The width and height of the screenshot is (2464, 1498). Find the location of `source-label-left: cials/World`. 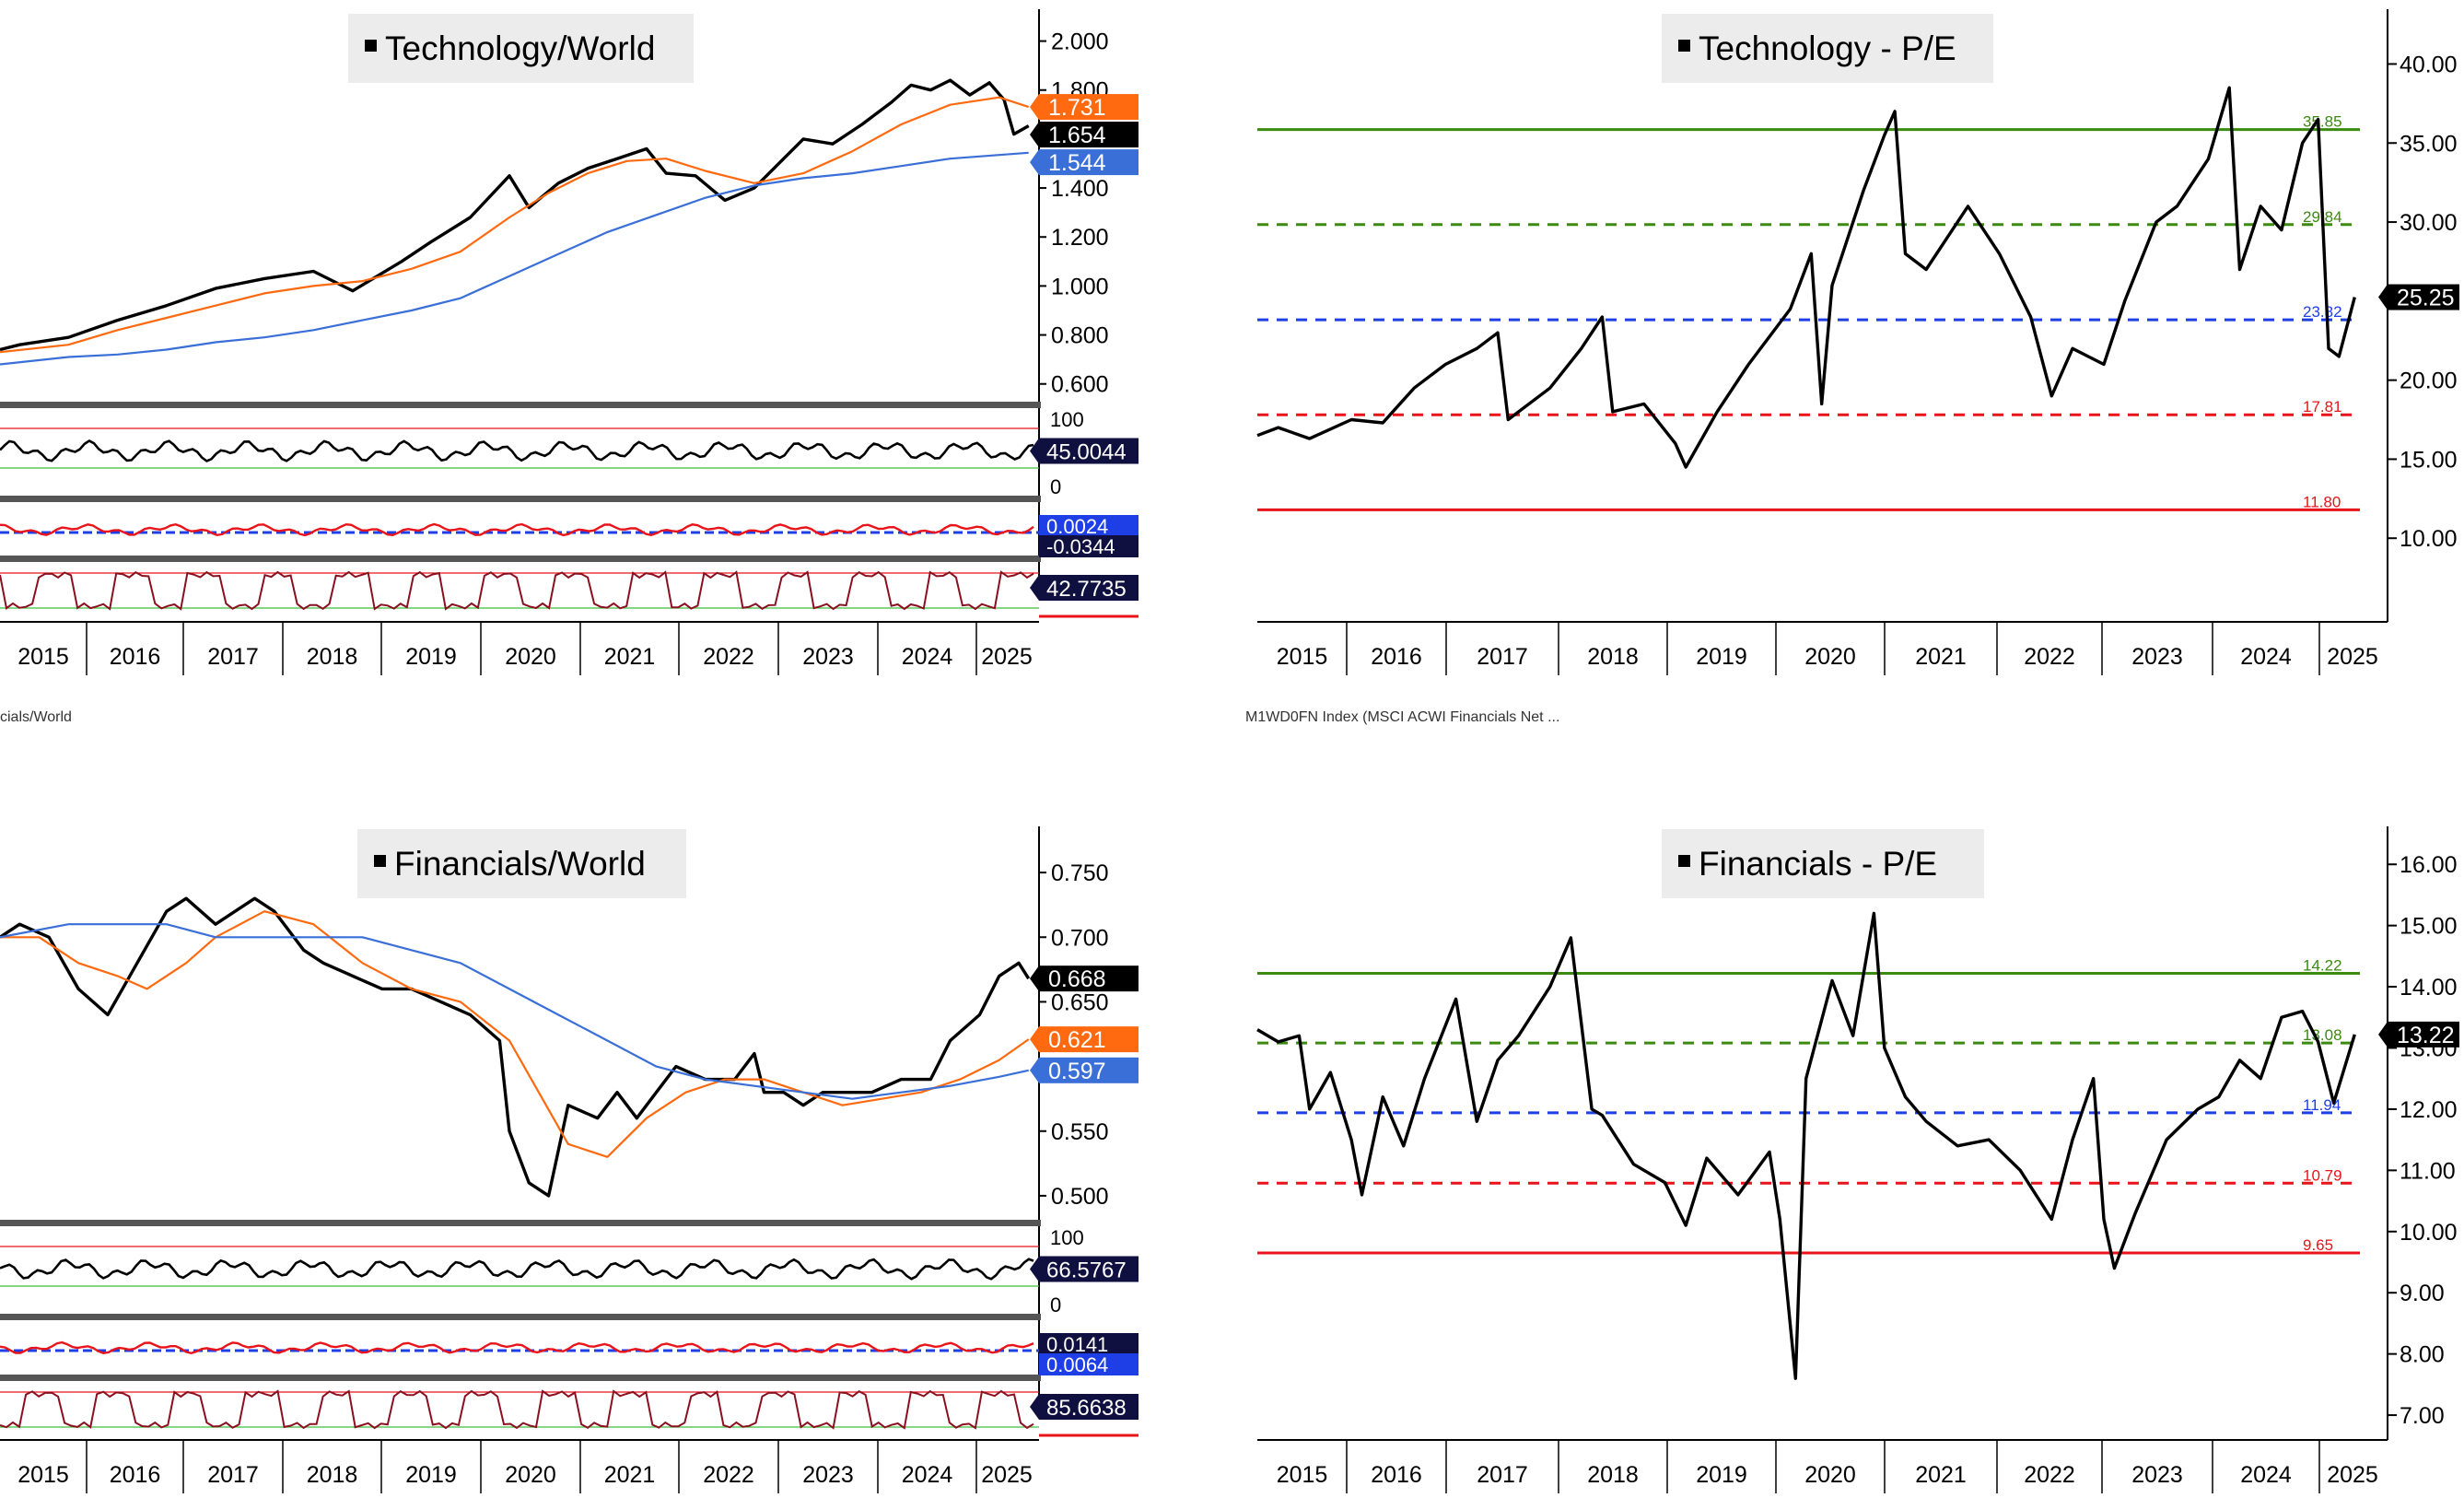

source-label-left: cials/World is located at coordinates (36, 717).